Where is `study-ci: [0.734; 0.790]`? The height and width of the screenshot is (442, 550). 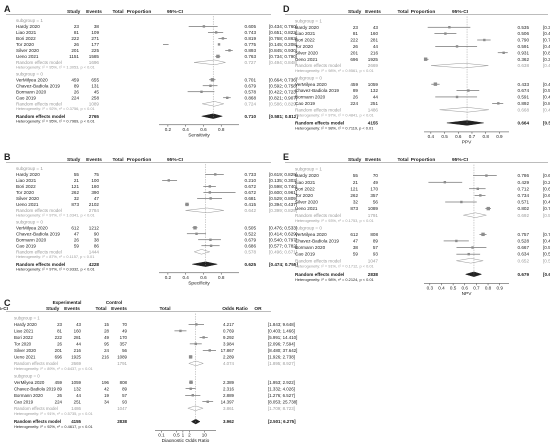 study-ci: [0.734; 0.790] is located at coordinates (283, 56).